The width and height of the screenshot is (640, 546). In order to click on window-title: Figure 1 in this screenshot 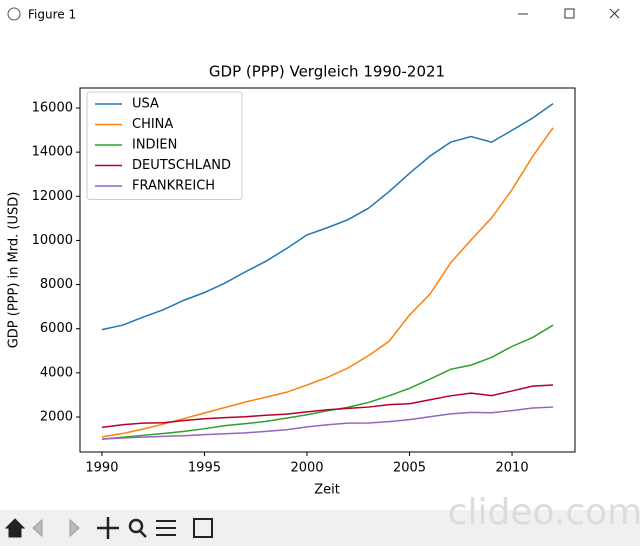, I will do `click(52, 15)`.